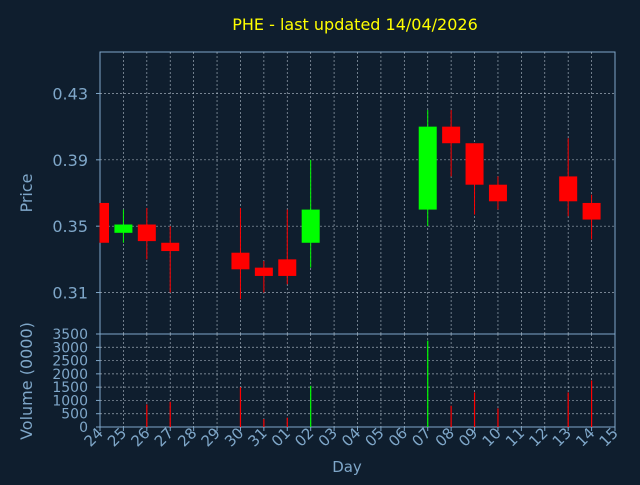  What do you see at coordinates (76, 193) in the screenshot?
I see `price-axis-ticks: 0.31 0.35 0.39 0.43` at bounding box center [76, 193].